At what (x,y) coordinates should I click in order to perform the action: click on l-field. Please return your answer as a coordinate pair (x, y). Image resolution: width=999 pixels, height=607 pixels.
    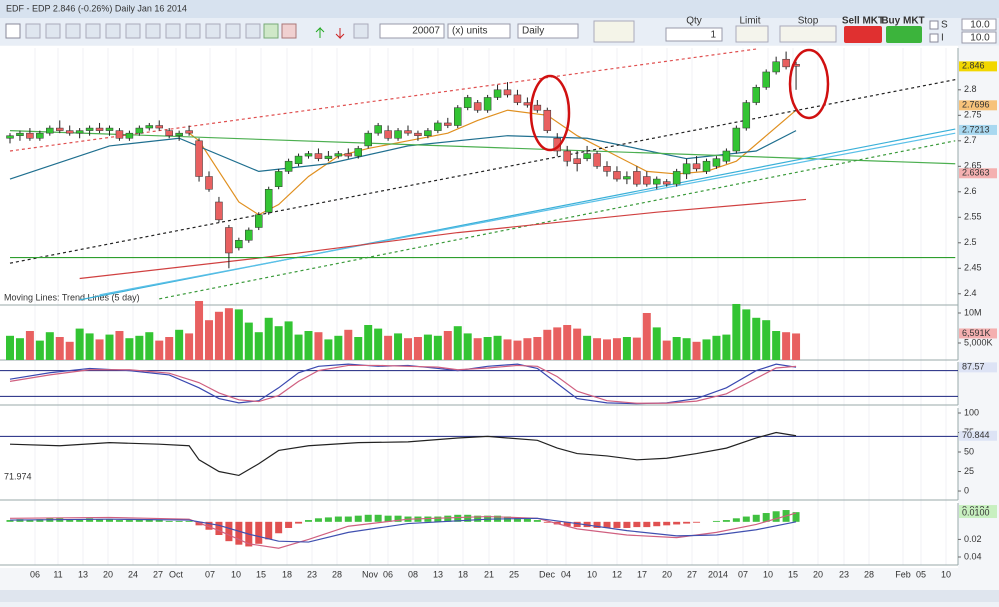
    Looking at the image, I should click on (979, 37).